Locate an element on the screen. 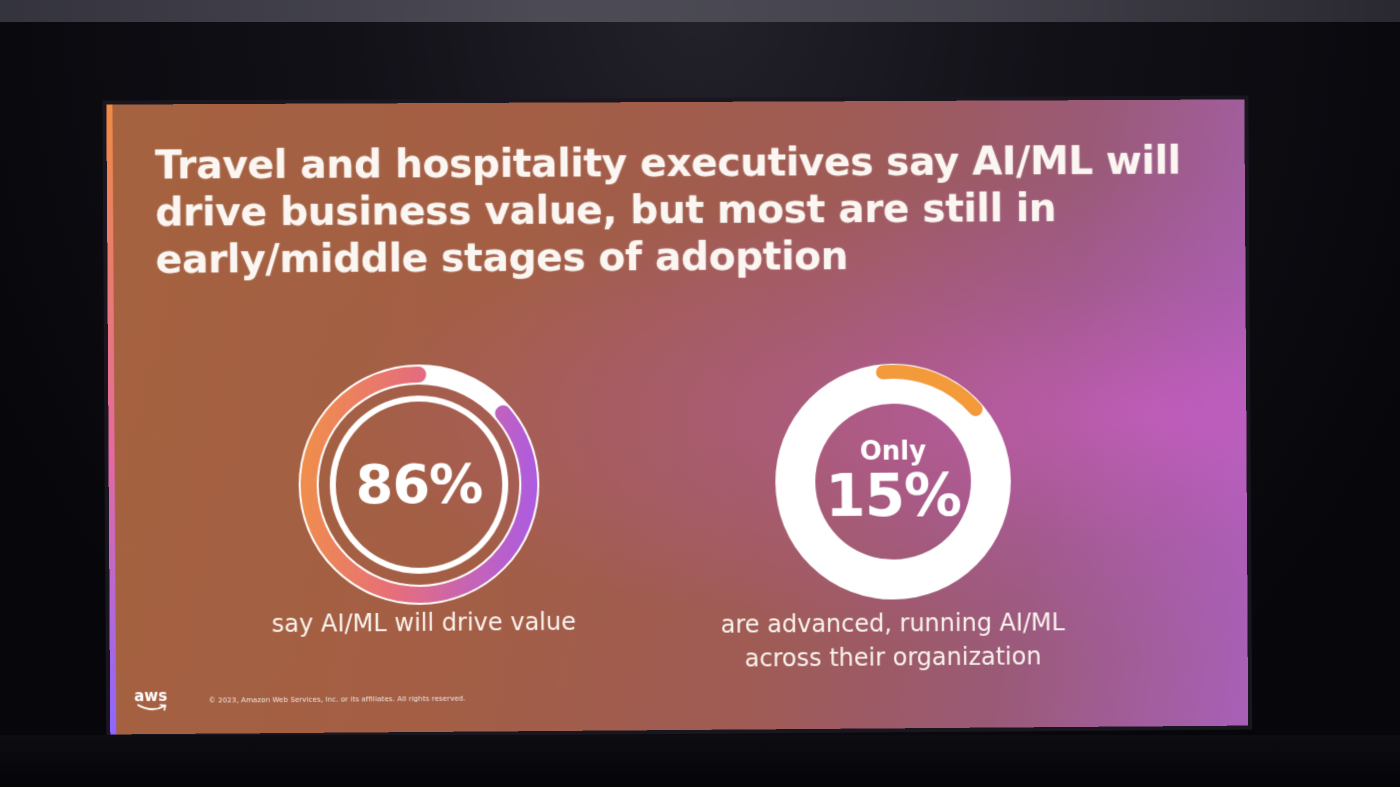 This screenshot has height=787, width=1400. floor-shadow is located at coordinates (700, 761).